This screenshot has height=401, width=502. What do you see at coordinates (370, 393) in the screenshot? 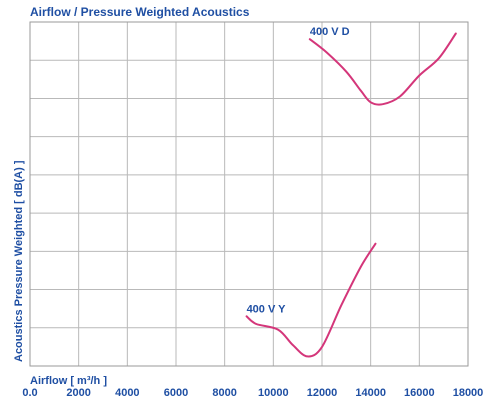
I see `x-tick-label: 14000` at bounding box center [370, 393].